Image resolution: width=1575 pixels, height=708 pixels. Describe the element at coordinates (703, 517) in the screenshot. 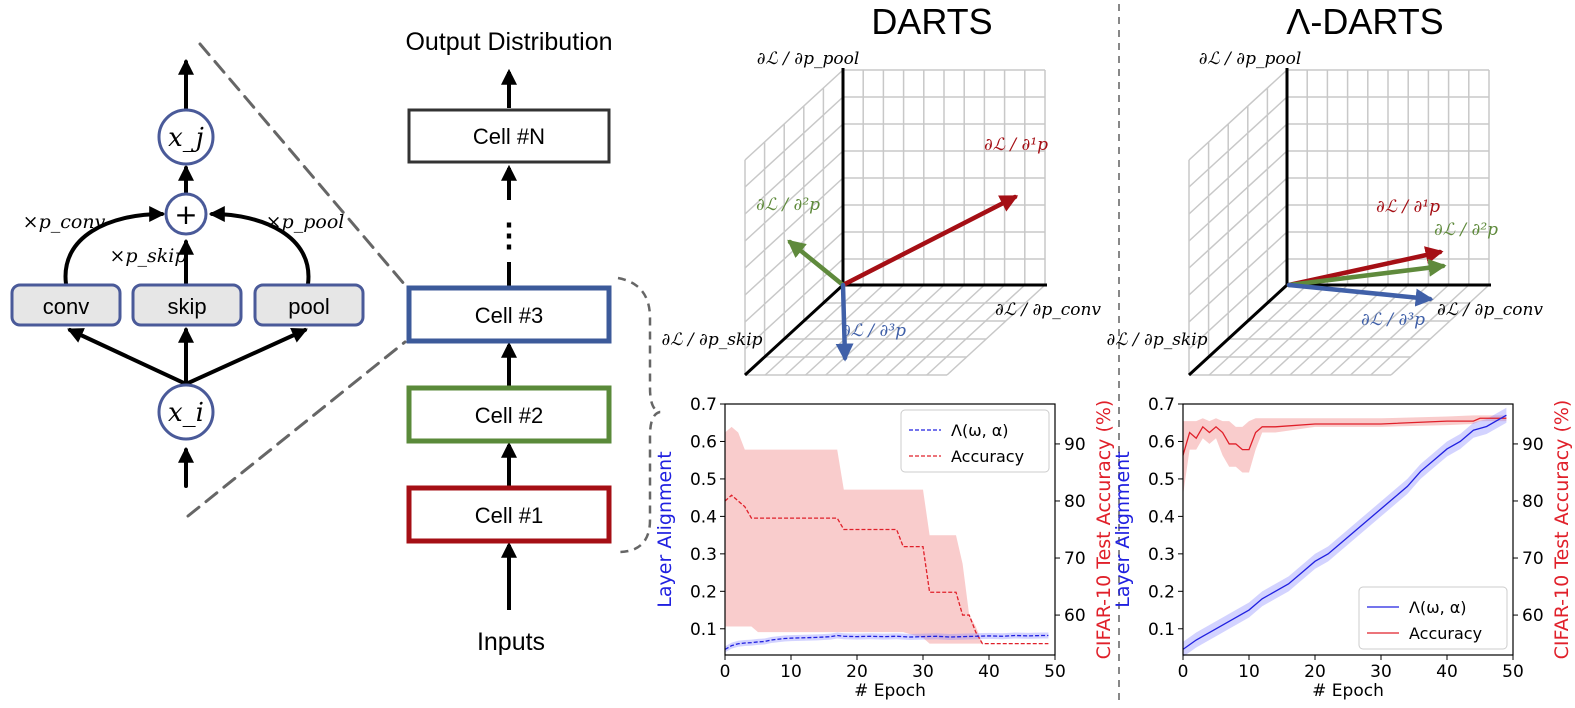

I see `darts-y-tick-label: 0.4` at that location.